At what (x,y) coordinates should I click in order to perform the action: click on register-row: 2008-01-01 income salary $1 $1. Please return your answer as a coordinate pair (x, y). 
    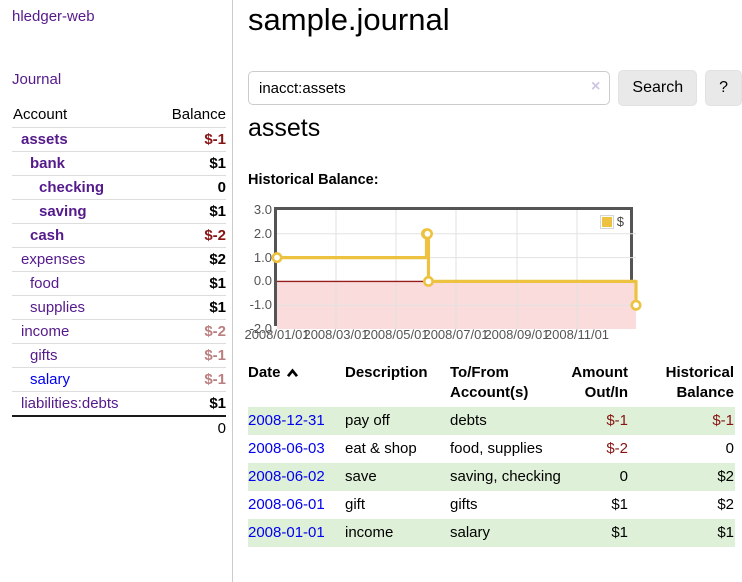
    Looking at the image, I should click on (491, 532).